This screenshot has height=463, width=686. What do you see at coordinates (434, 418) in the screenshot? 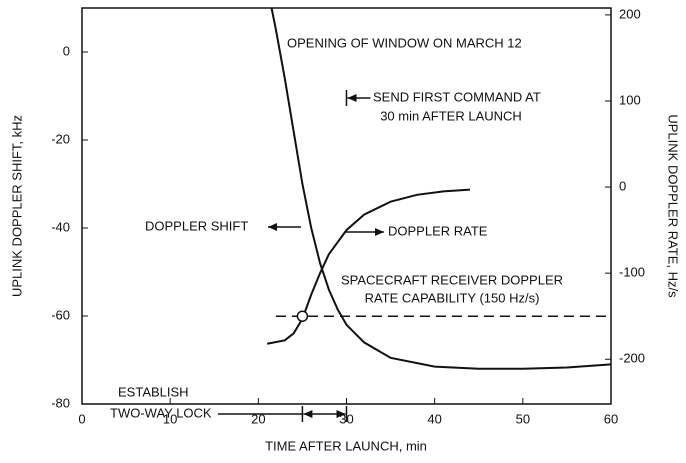
I see `x-tick-label: 40` at bounding box center [434, 418].